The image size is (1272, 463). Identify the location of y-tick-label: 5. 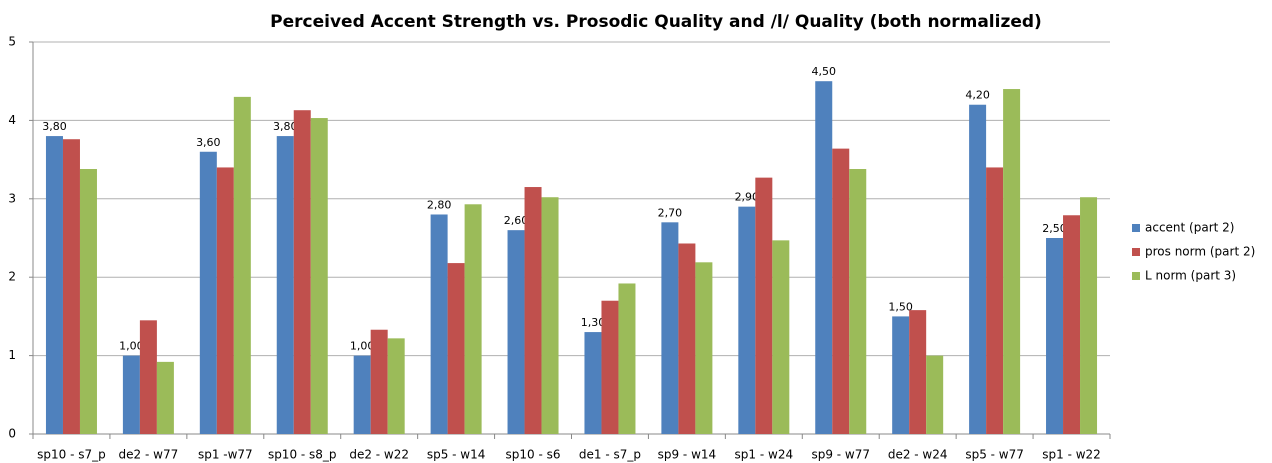
(12, 42).